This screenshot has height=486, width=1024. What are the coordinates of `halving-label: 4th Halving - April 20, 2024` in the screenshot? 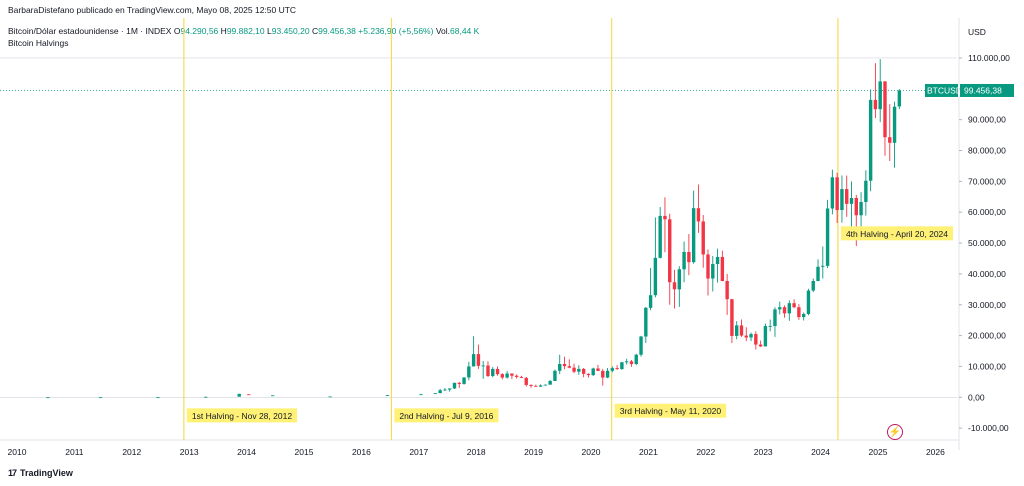 It's located at (897, 233).